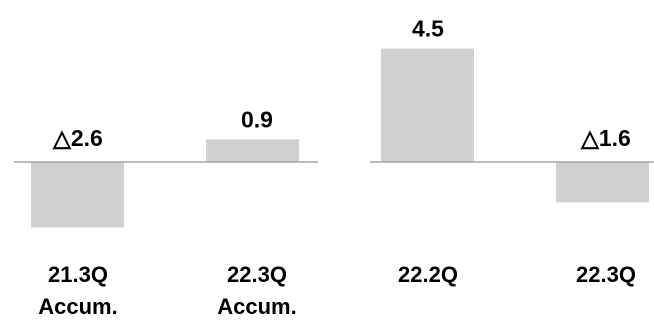  Describe the element at coordinates (77, 138) in the screenshot. I see `data-label: △2.6` at that location.